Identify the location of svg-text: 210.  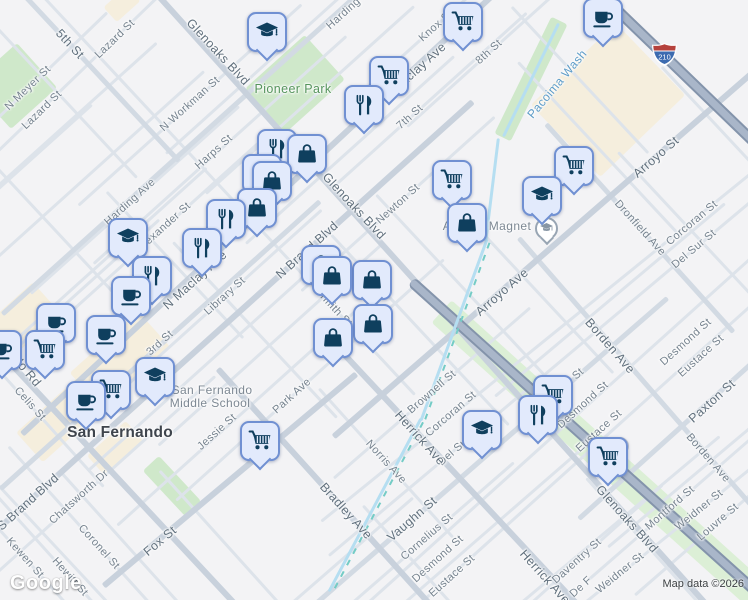
(664, 57).